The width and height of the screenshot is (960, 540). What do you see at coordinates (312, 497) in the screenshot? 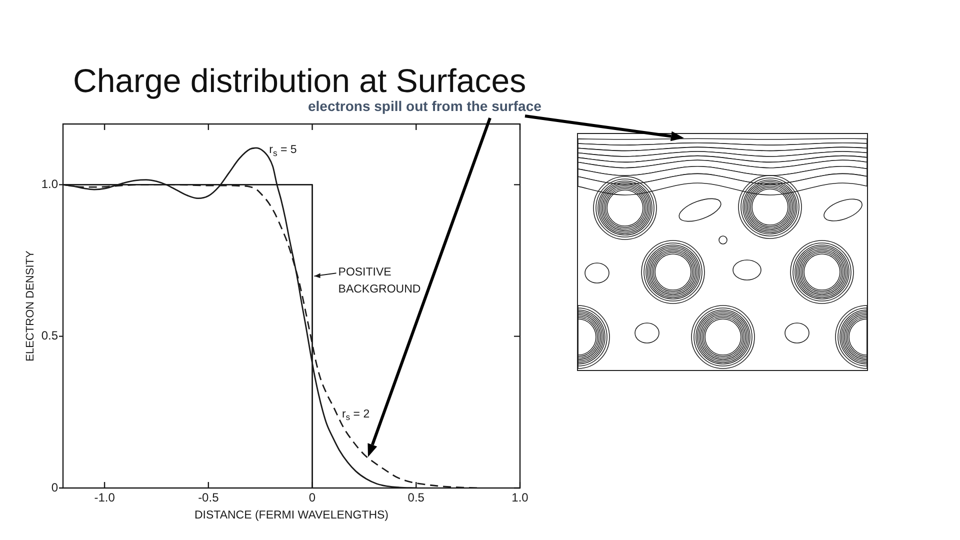
I see `x-tick-label: 0` at bounding box center [312, 497].